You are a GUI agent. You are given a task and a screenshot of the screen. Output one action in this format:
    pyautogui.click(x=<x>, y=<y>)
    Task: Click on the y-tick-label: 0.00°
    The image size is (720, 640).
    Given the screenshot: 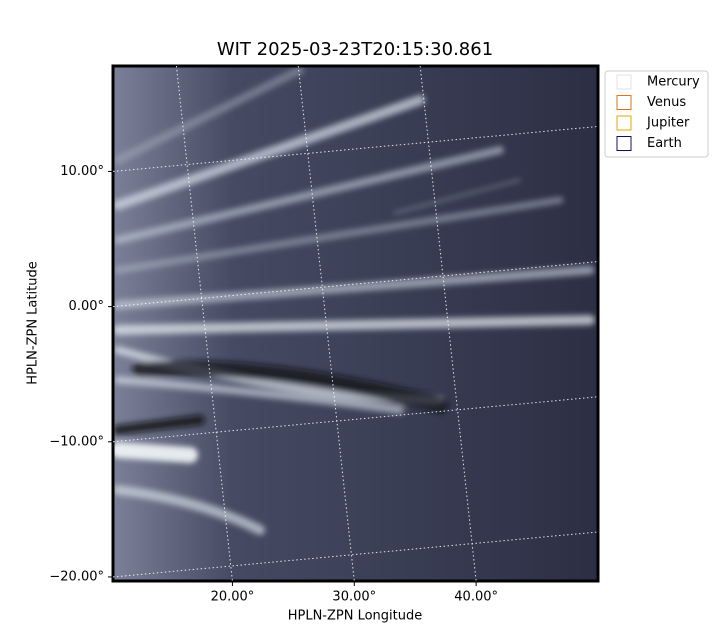 What is the action you would take?
    pyautogui.click(x=86, y=306)
    